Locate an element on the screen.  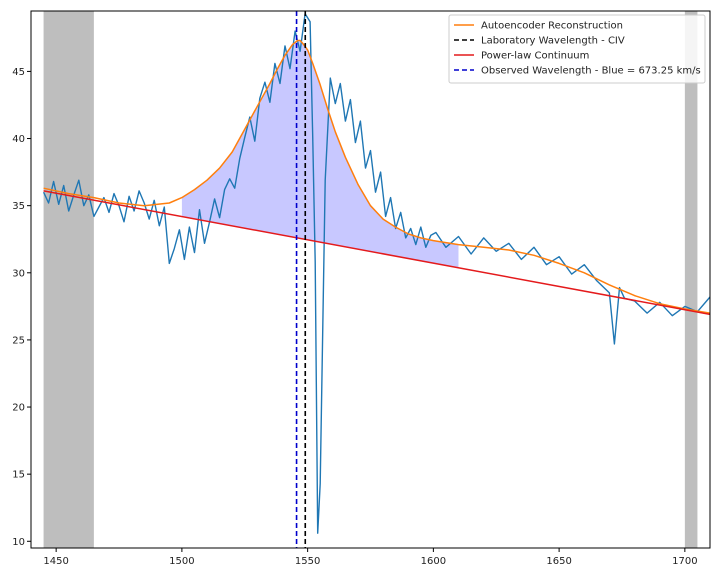
x-tick-label-1550: 1550 is located at coordinates (307, 561).